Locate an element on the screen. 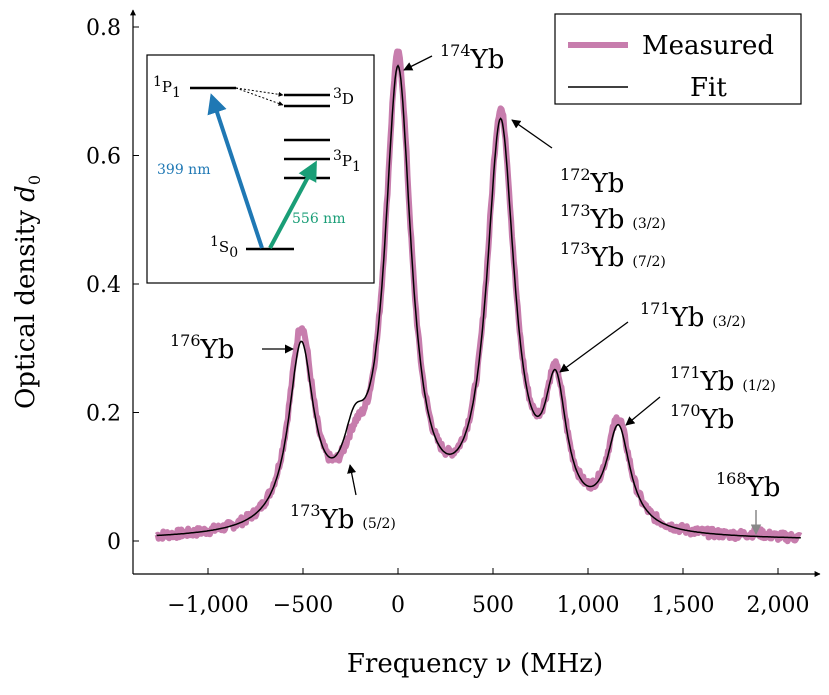 This screenshot has height=695, width=829. transition-399-arrow is located at coordinates (235, 171).